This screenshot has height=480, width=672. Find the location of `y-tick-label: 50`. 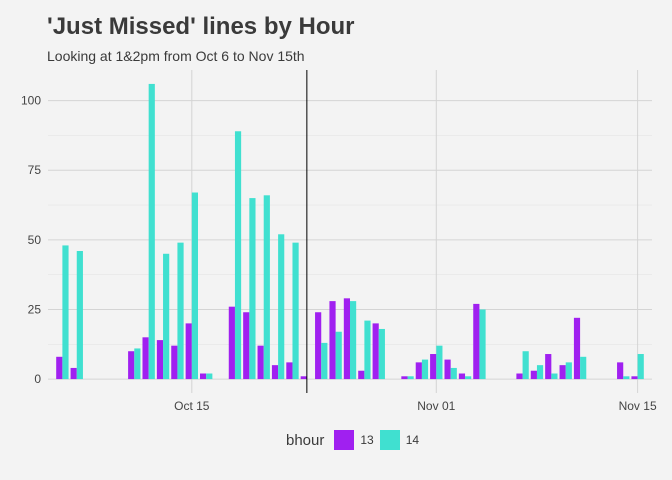

y-tick-label: 50 is located at coordinates (35, 240).